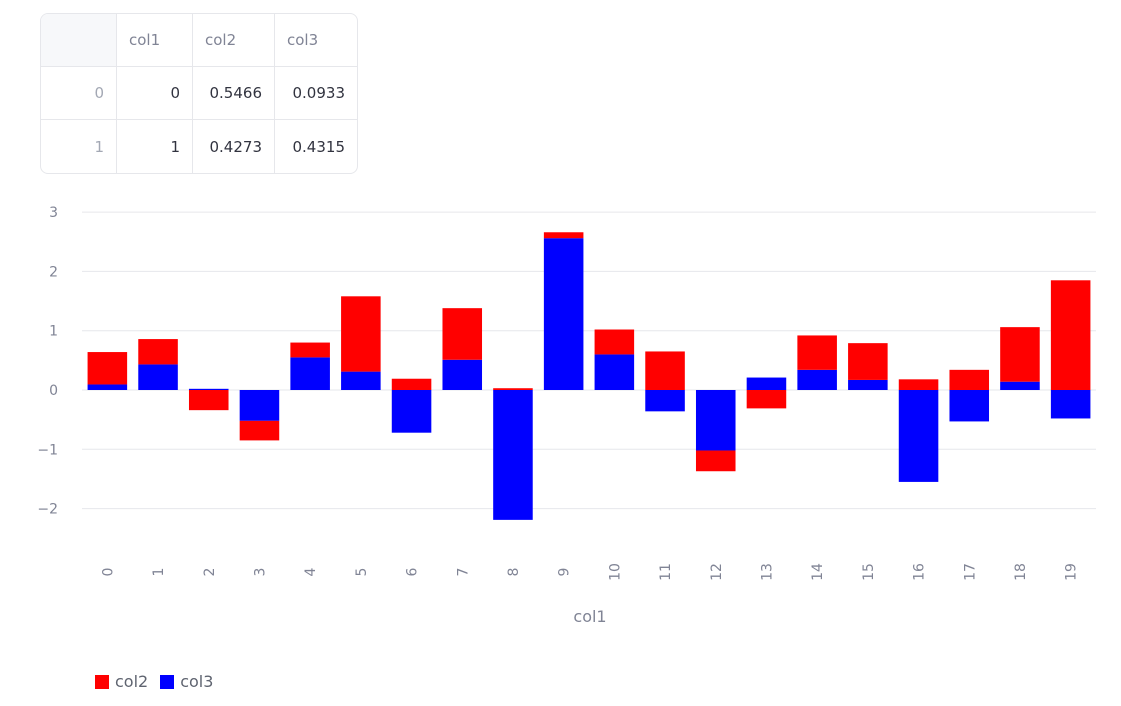 Image resolution: width=1121 pixels, height=706 pixels. What do you see at coordinates (234, 146) in the screenshot?
I see `table-cell: 0.4273` at bounding box center [234, 146].